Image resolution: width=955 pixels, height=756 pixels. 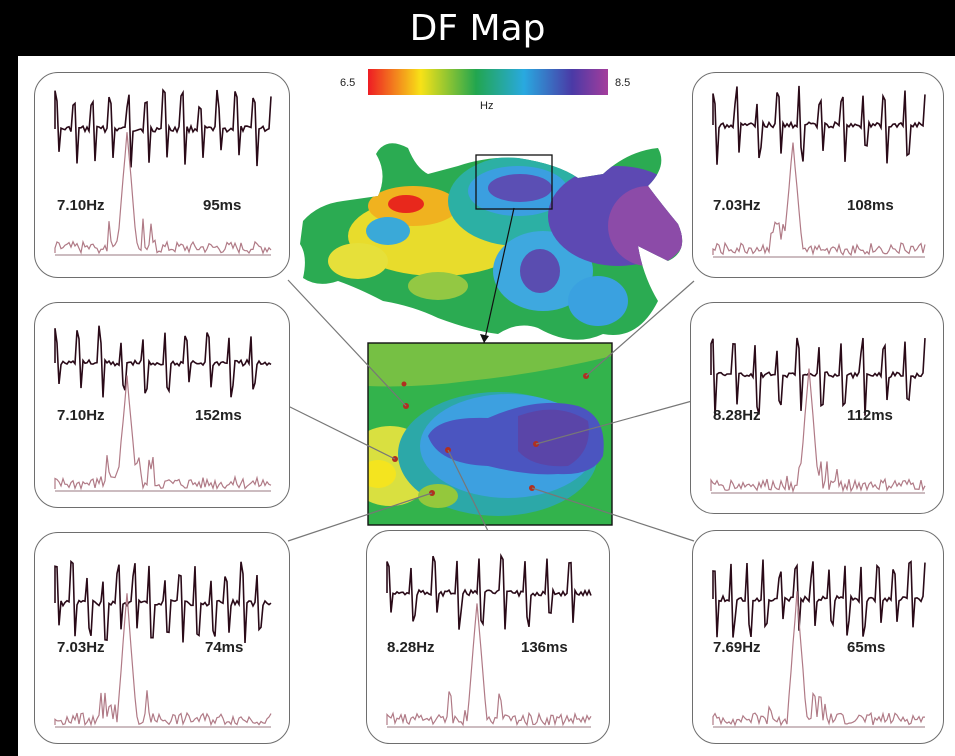 I want to click on connector-lines, so click(x=491, y=410).